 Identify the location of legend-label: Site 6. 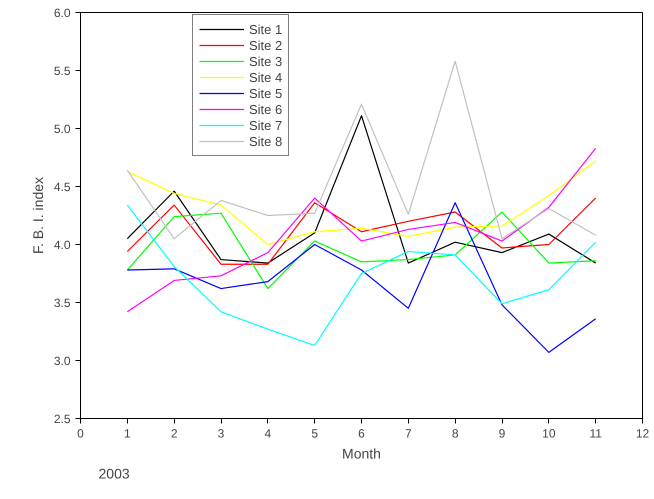
(265, 109).